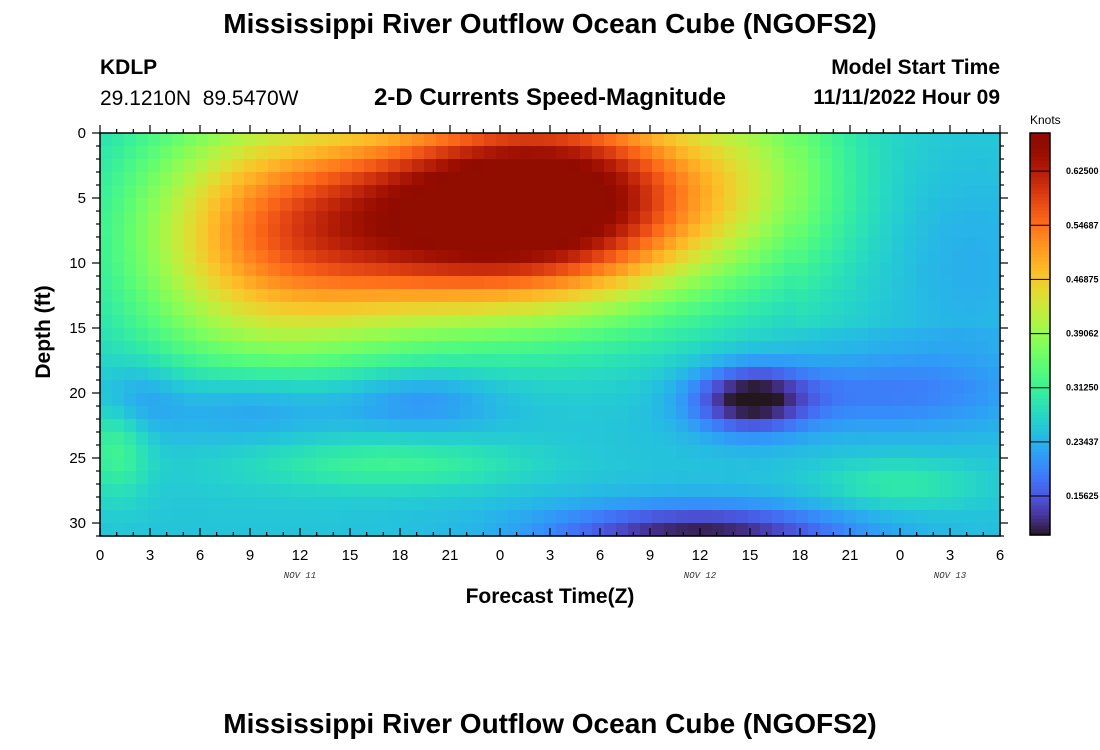  What do you see at coordinates (200, 555) in the screenshot?
I see `x-tick-label: 6` at bounding box center [200, 555].